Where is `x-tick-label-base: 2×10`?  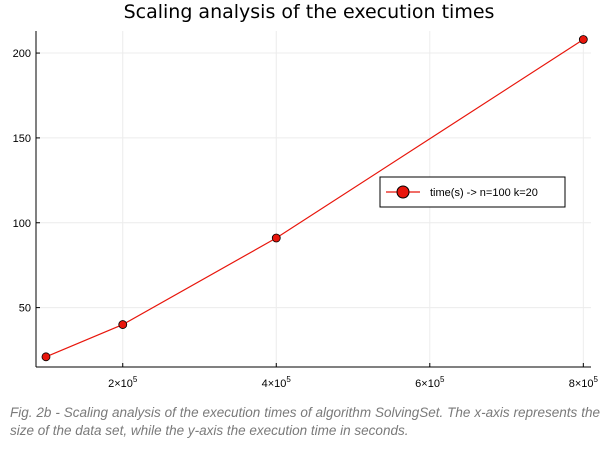
x-tick-label-base: 2×10 is located at coordinates (120, 384).